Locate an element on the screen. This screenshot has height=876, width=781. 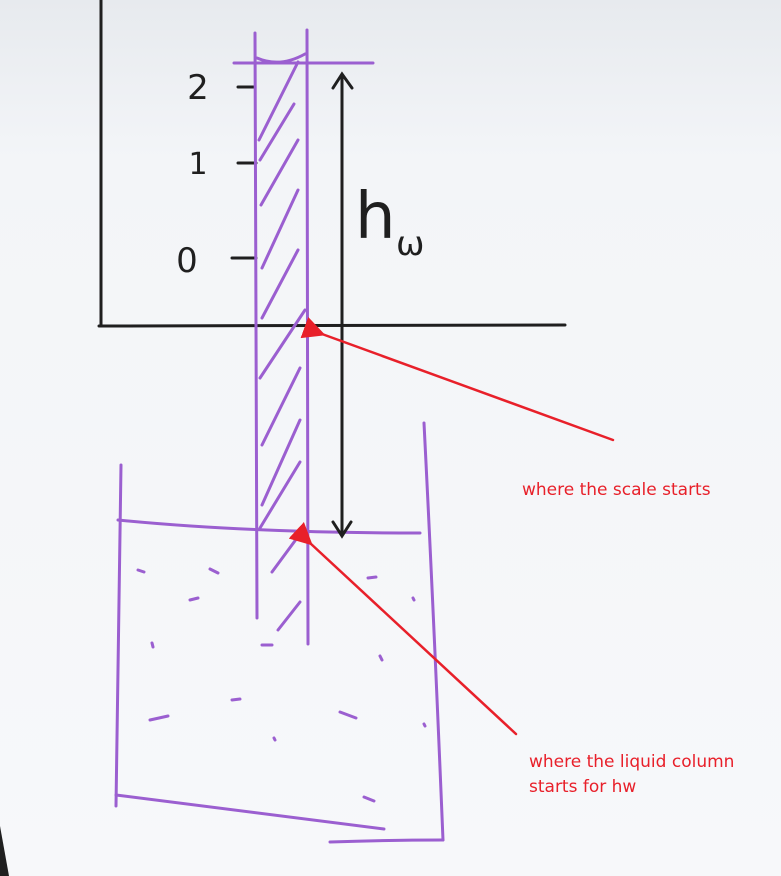
tube-left-wall is located at coordinates (256, 325).